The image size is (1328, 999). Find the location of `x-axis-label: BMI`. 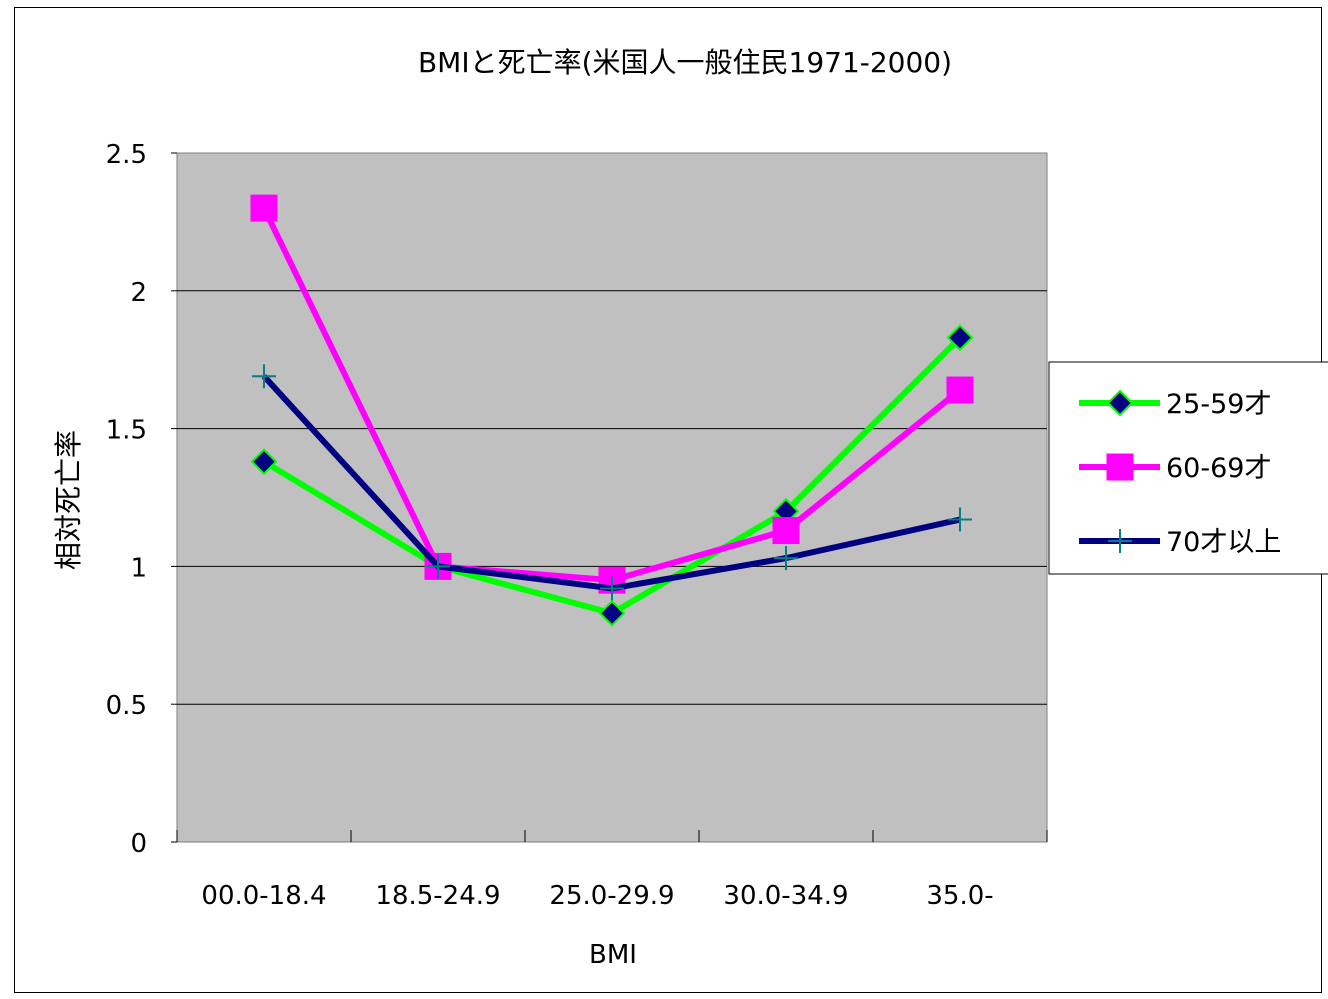

x-axis-label: BMI is located at coordinates (613, 955).